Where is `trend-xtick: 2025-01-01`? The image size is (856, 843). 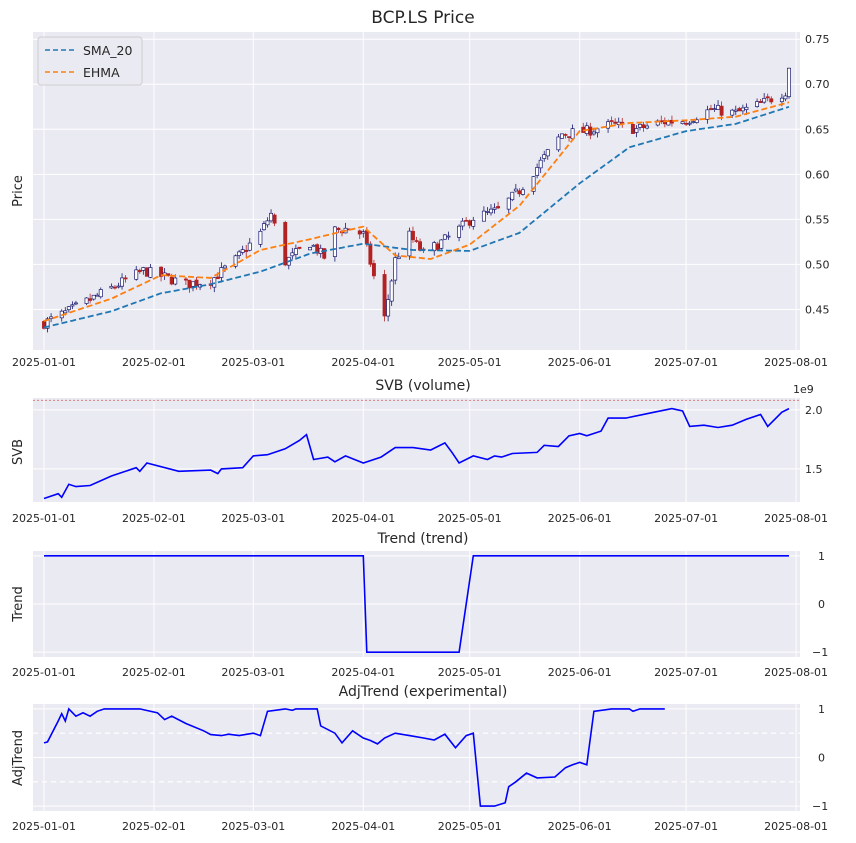 trend-xtick: 2025-01-01 is located at coordinates (44, 672).